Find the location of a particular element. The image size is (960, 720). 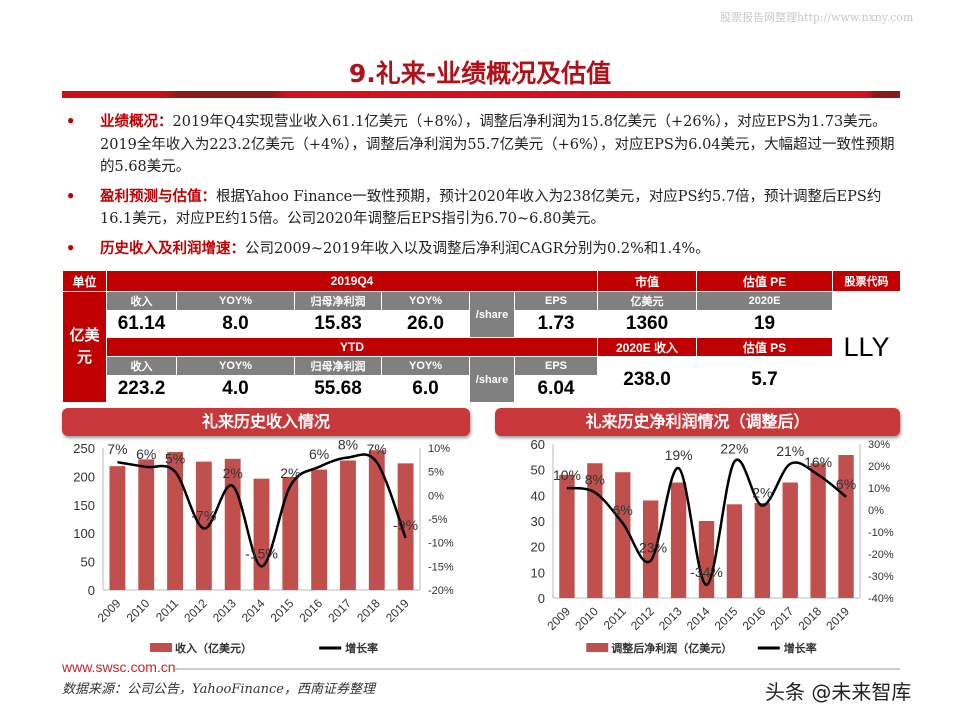

mcap-unit: 亿美元 is located at coordinates (647, 301).